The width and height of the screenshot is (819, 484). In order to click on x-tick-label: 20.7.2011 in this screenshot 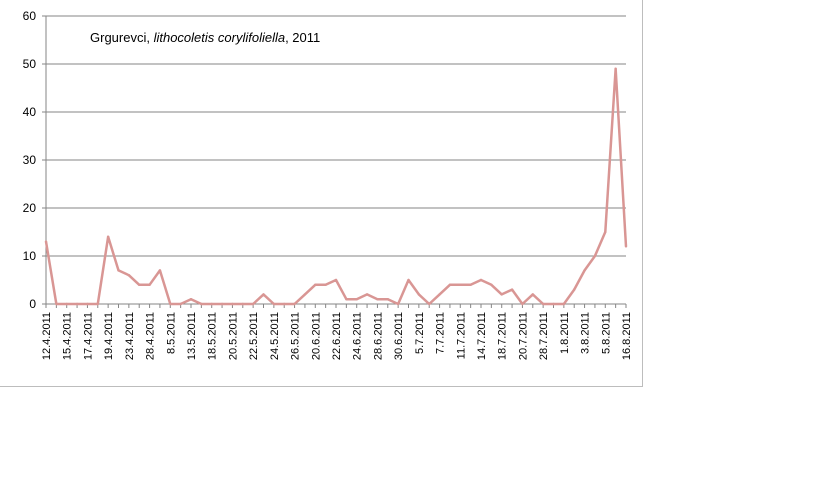, I will do `click(523, 336)`.